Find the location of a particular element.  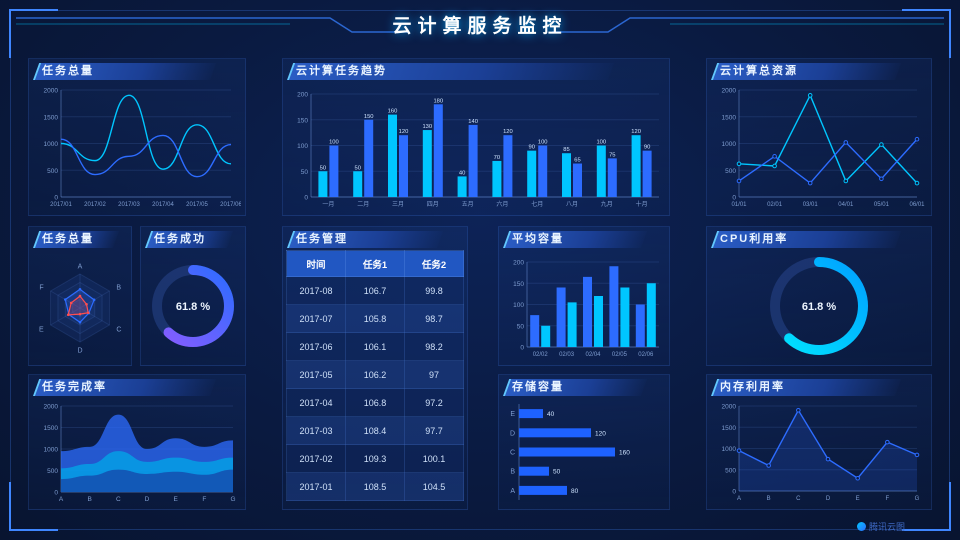

table-cell: 106.1 is located at coordinates (375, 346).